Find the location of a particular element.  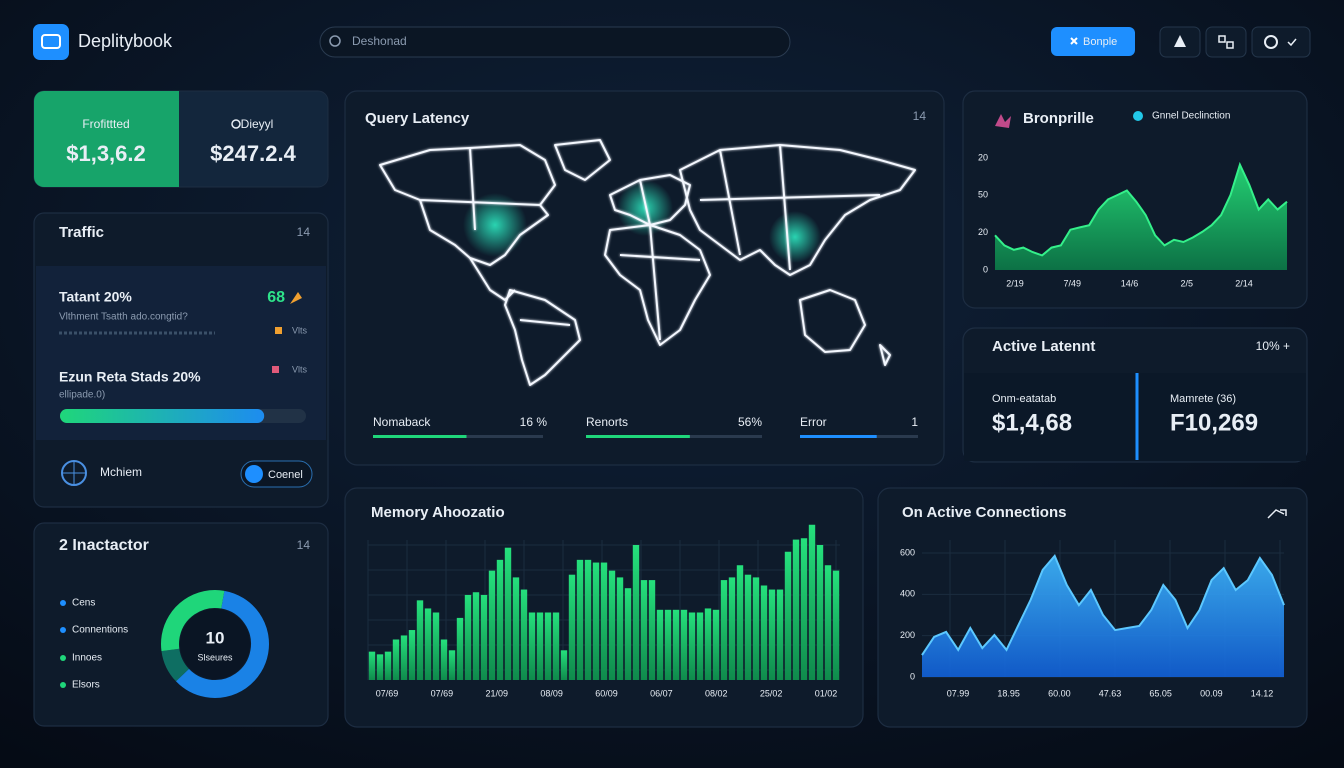

card-title: On Active Connections is located at coordinates (984, 512).